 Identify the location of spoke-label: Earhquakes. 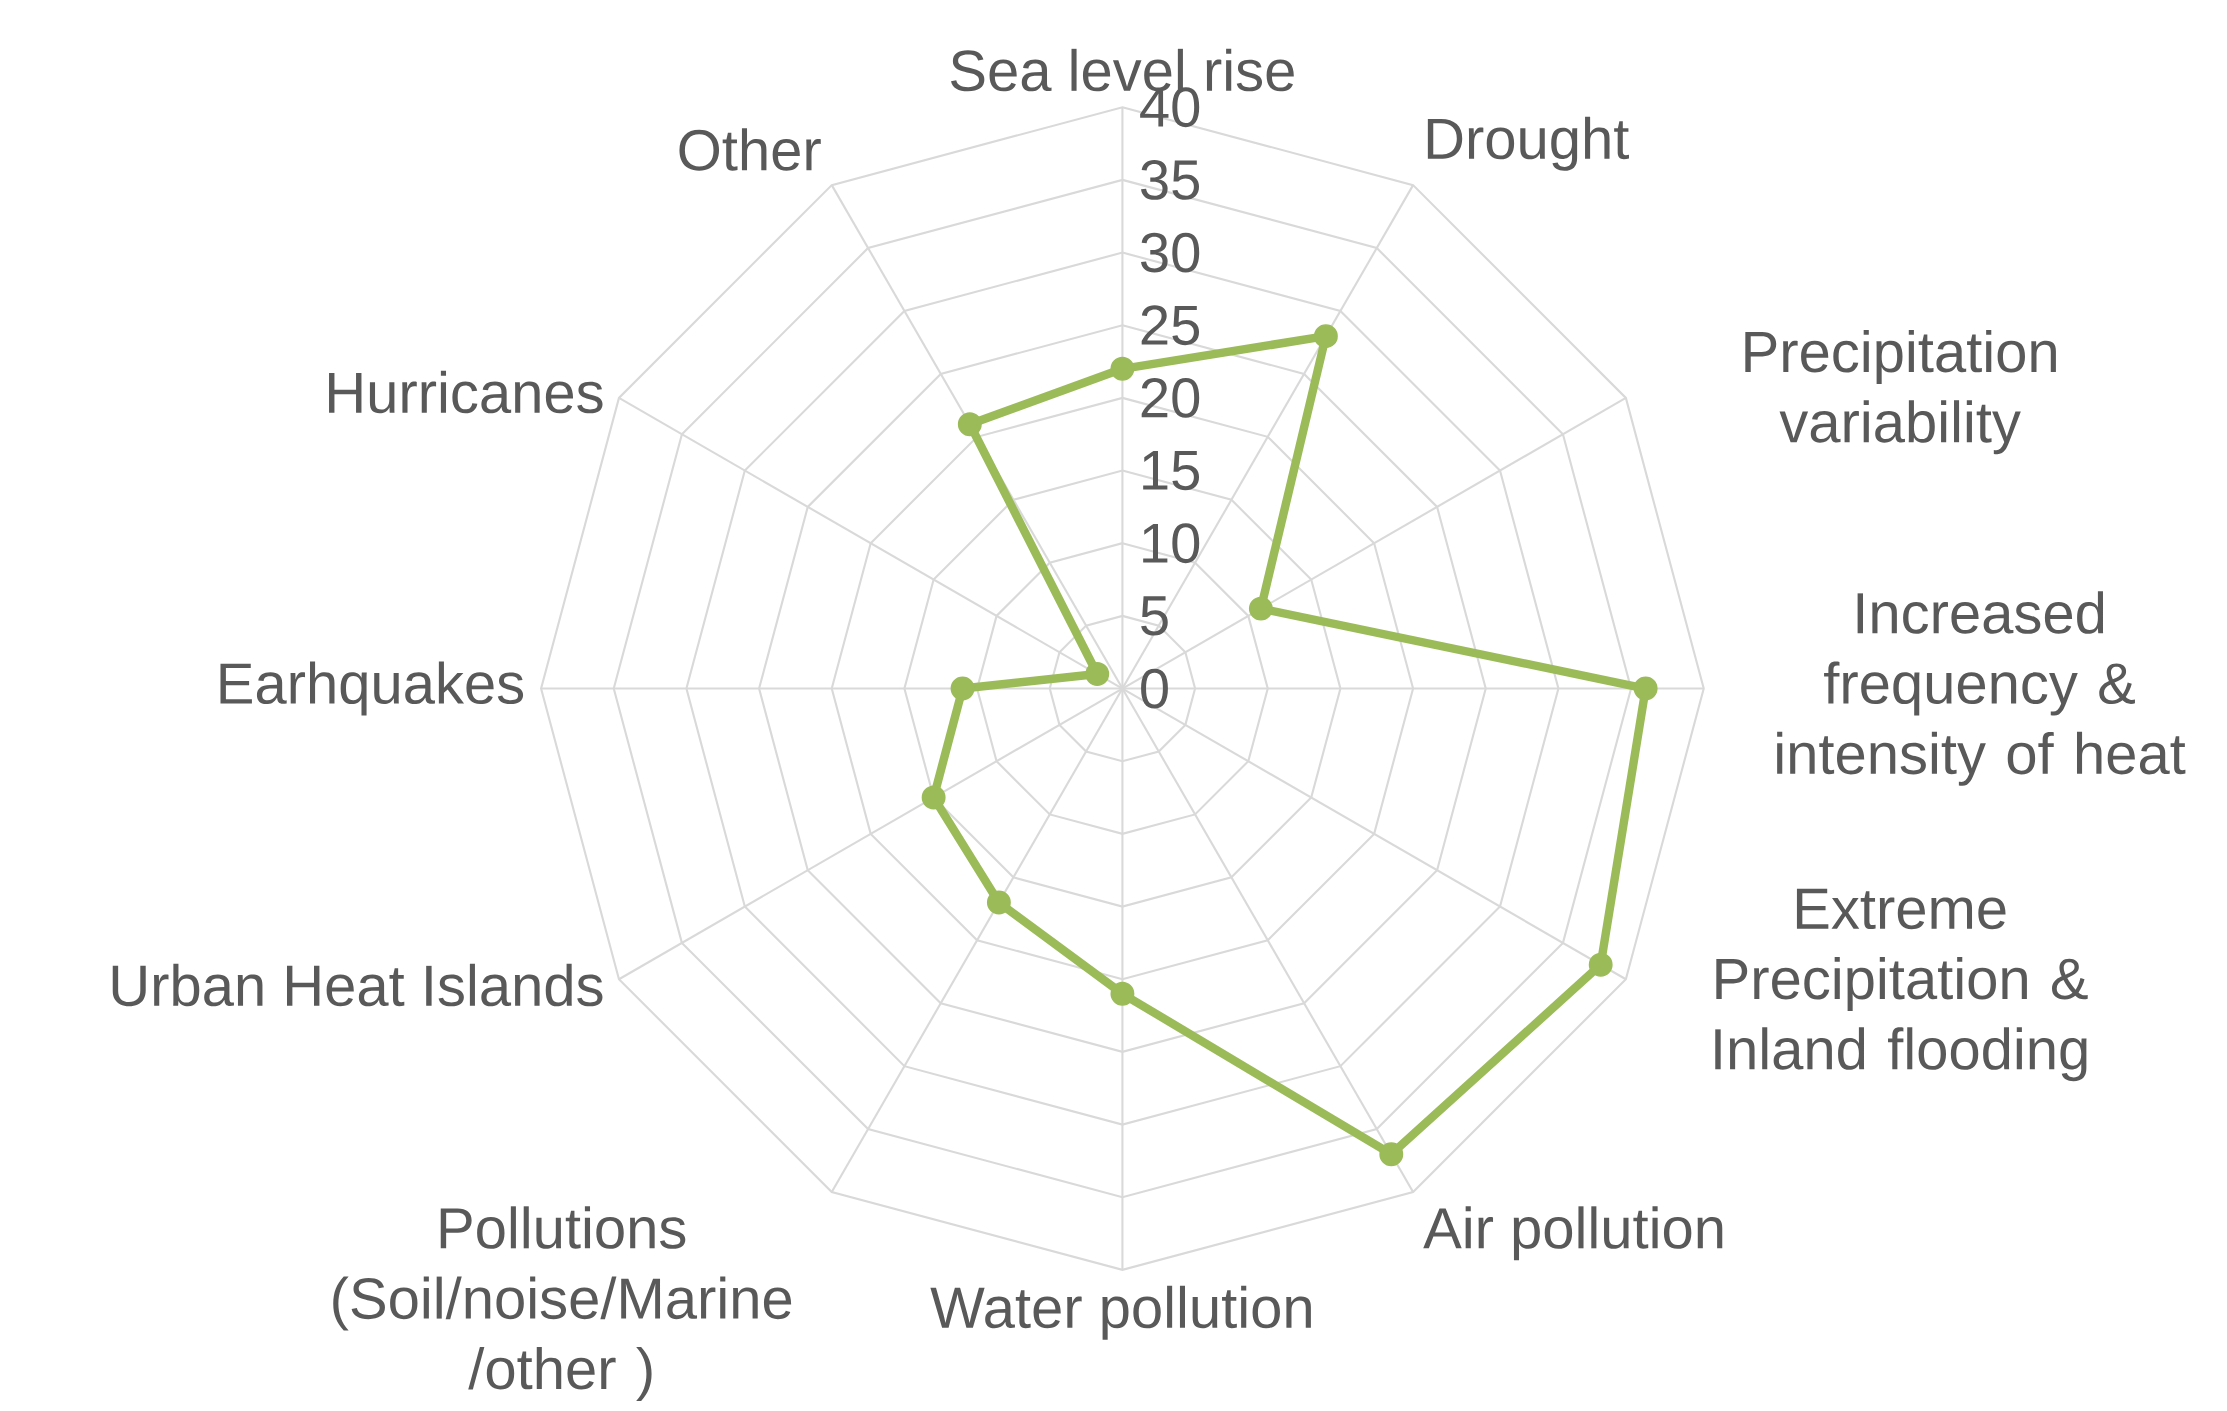
(372, 688).